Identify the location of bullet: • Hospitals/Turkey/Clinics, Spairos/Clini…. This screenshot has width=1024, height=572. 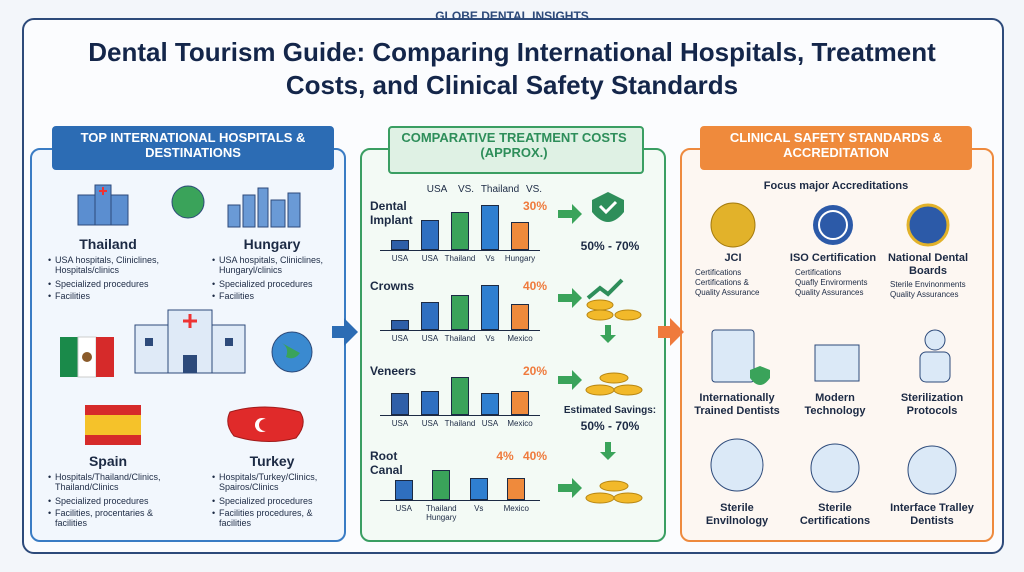
(265, 482).